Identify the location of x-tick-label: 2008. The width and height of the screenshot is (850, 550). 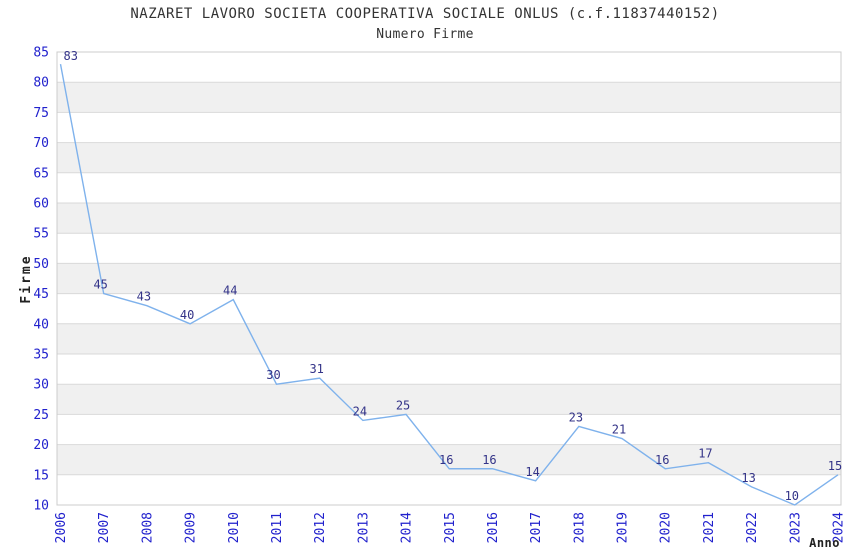
(147, 527).